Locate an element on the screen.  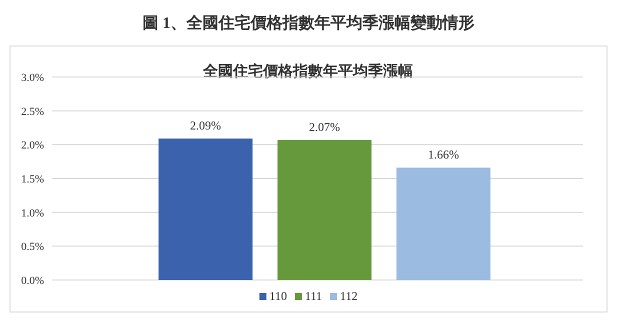
data-label: 2.09% is located at coordinates (206, 125).